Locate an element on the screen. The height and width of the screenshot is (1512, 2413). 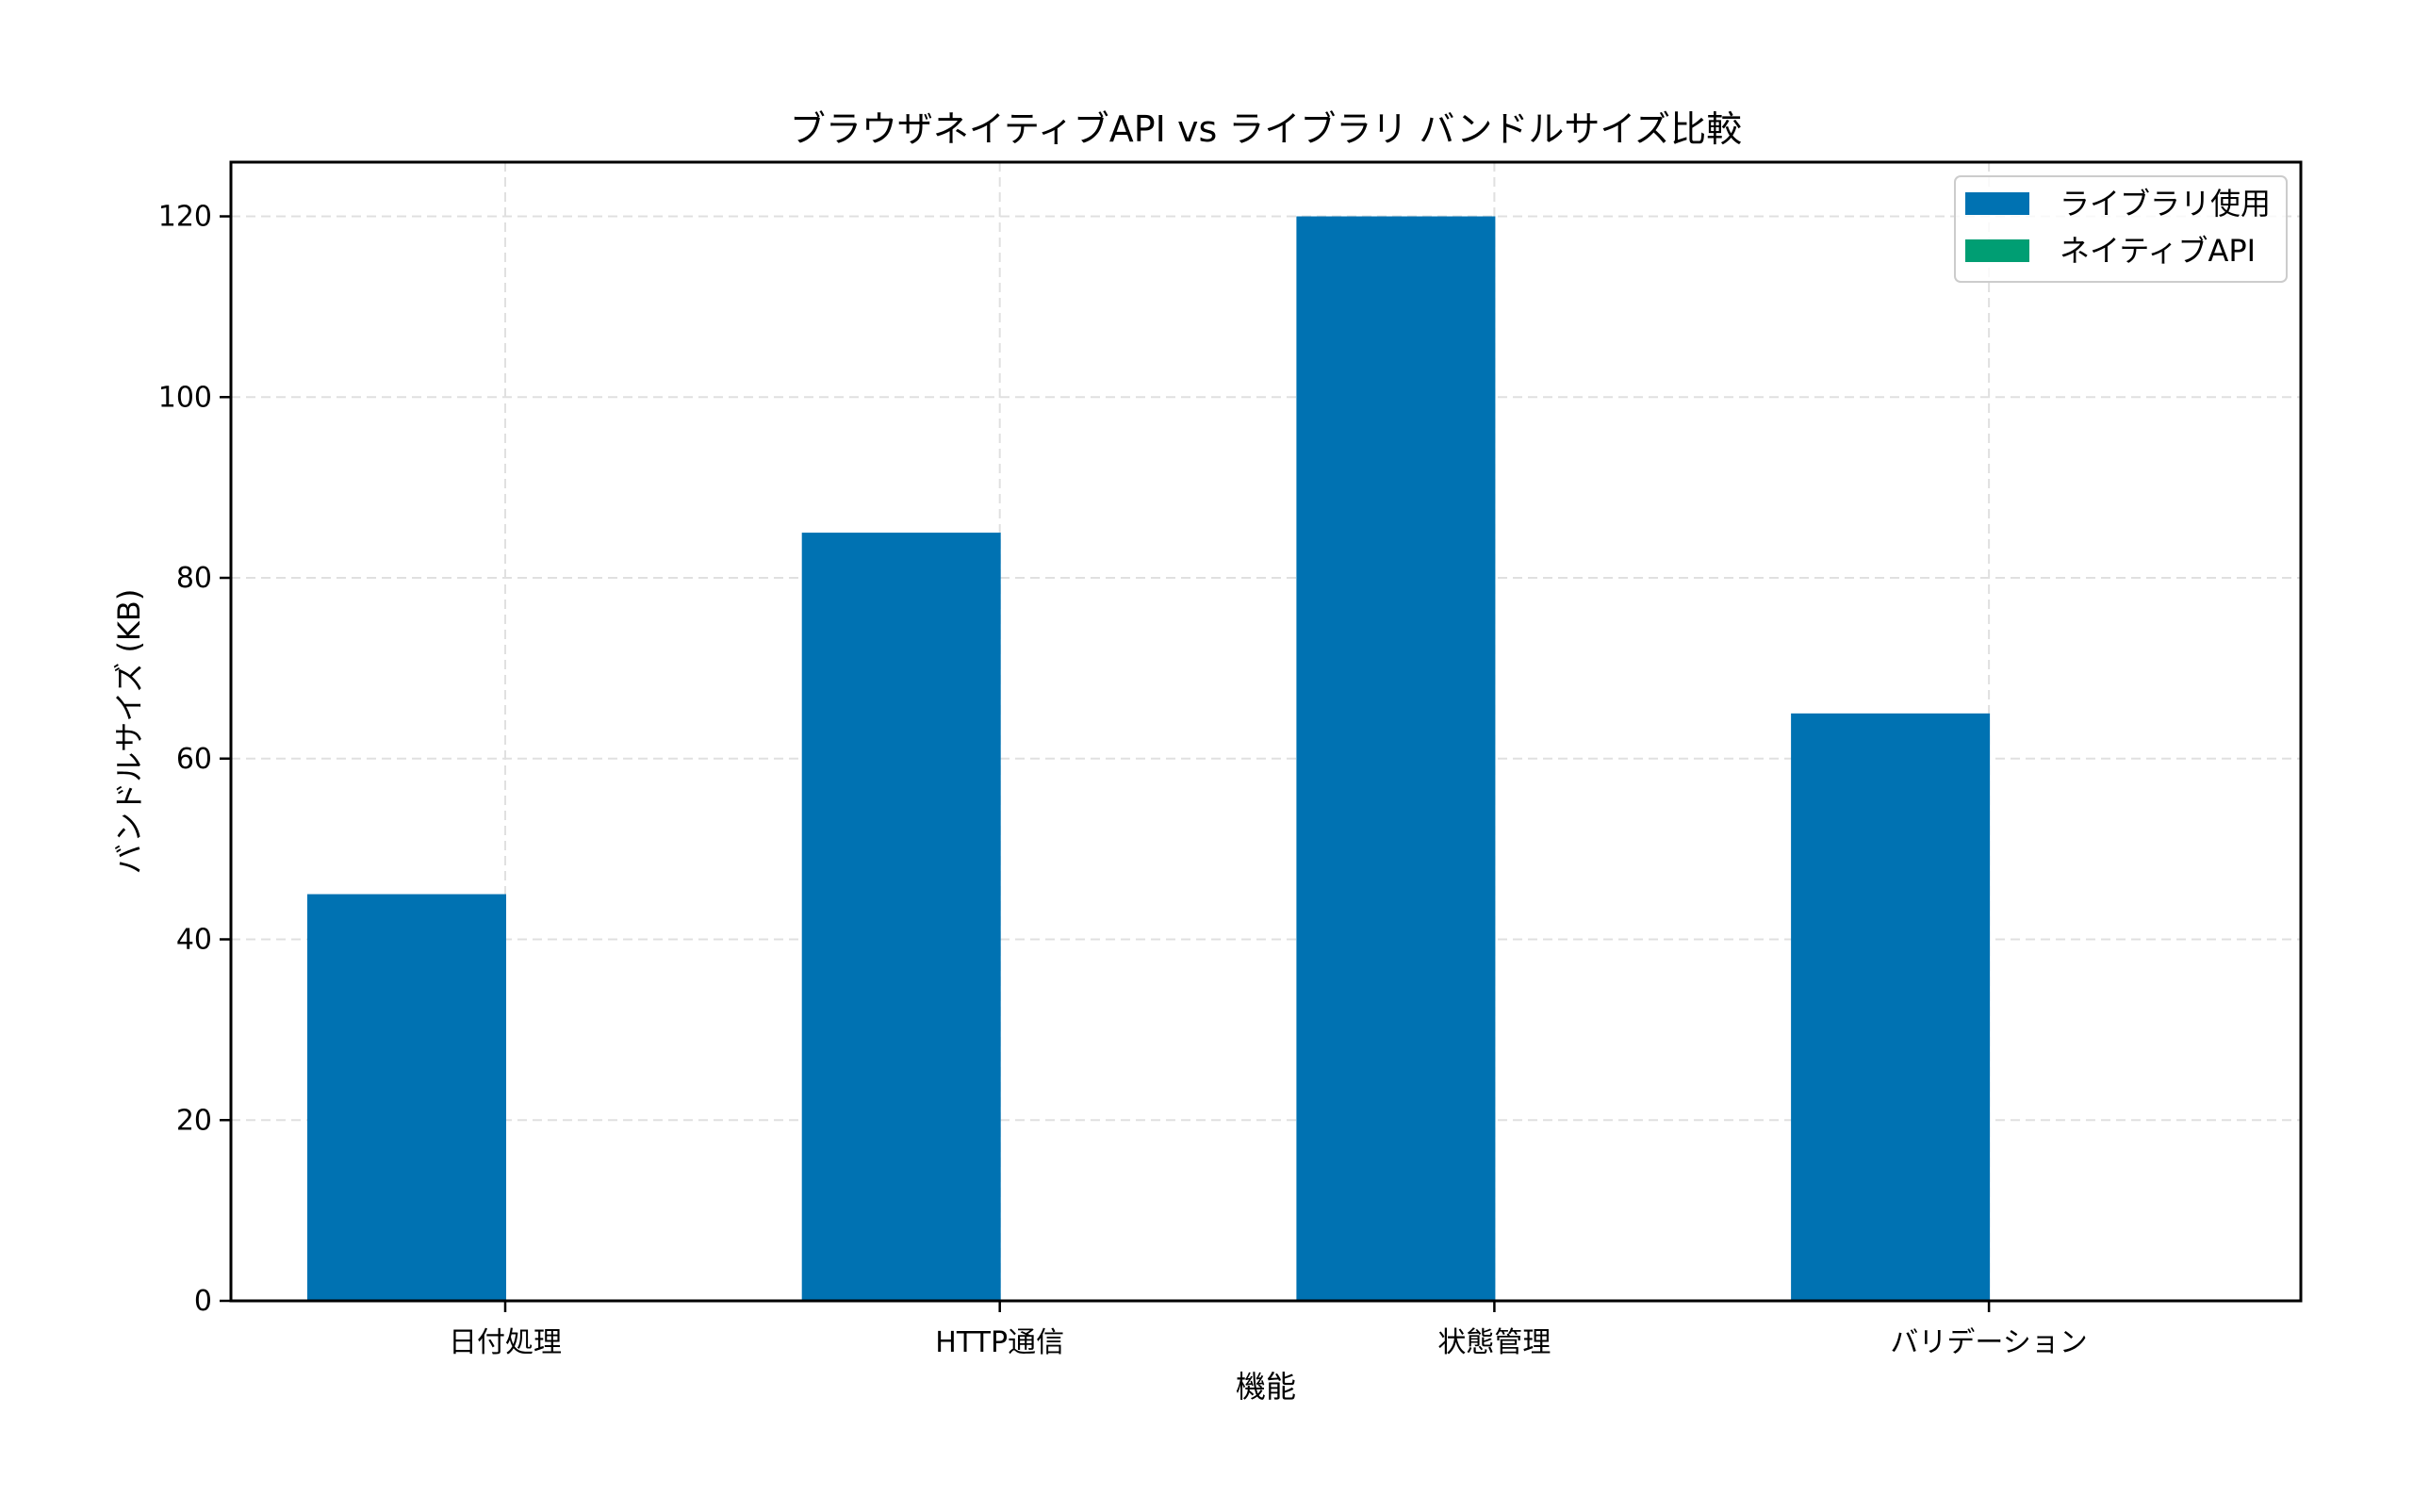
y-tick-label: 20 is located at coordinates (194, 1121).